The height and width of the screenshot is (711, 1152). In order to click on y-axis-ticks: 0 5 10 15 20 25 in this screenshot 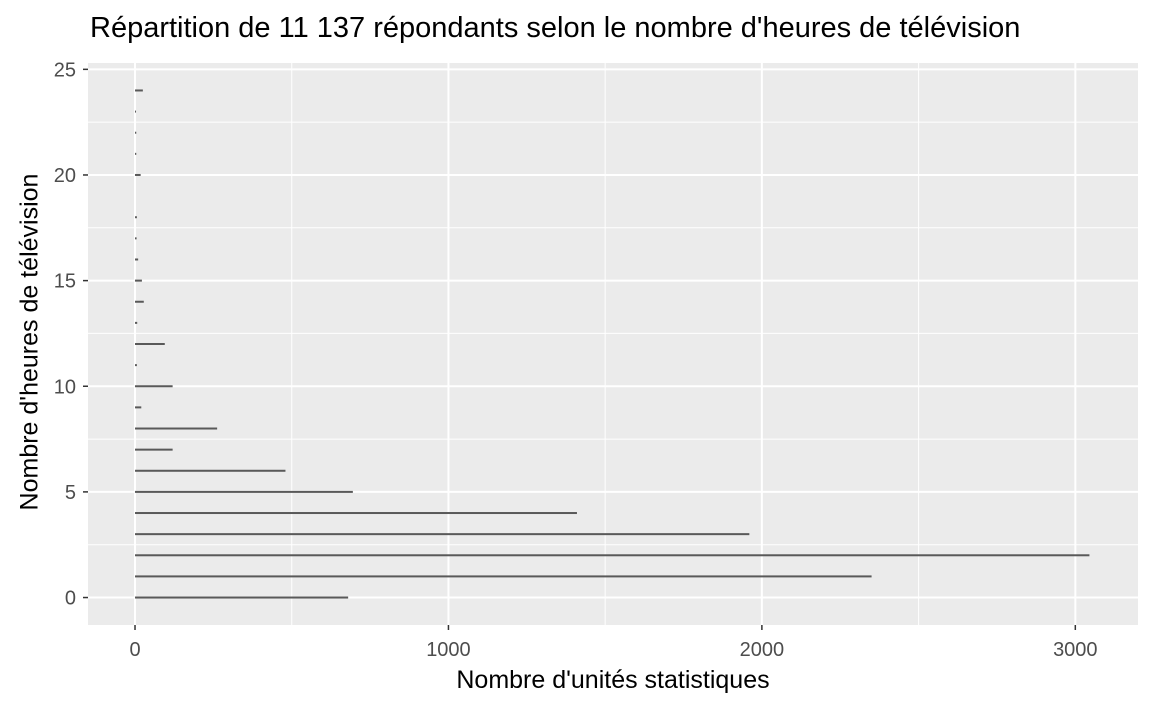, I will do `click(71, 334)`.